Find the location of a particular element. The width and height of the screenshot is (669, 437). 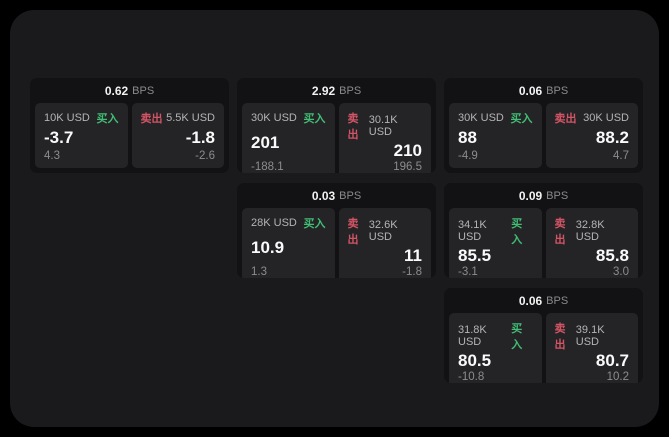

sell-amount-label: 30.1K USD is located at coordinates (383, 126).